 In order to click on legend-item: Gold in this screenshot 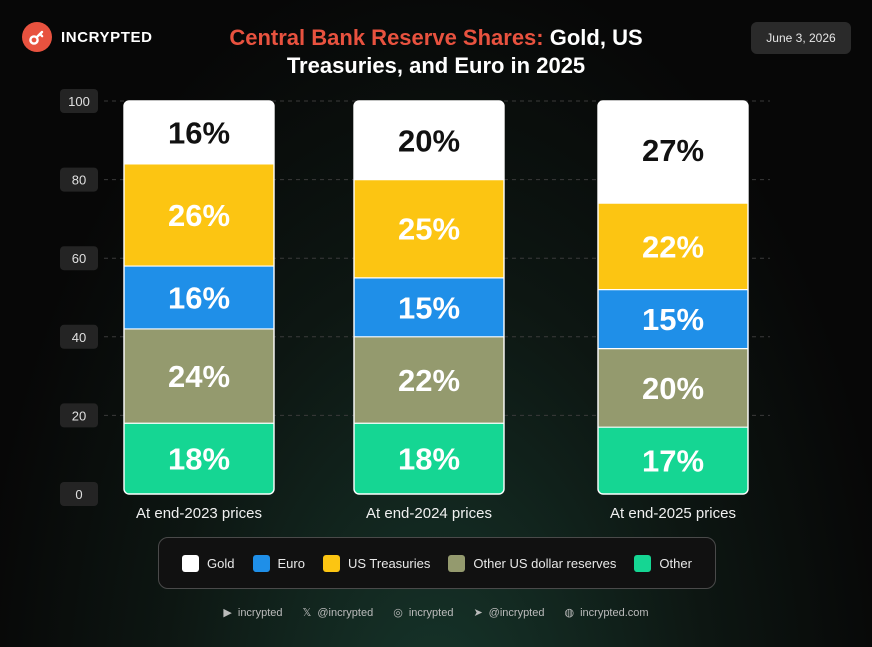, I will do `click(208, 563)`.